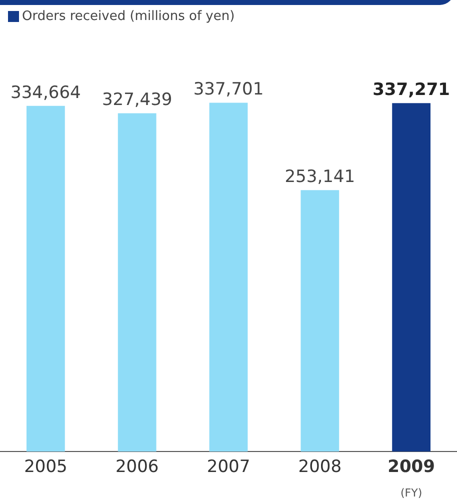 Image resolution: width=457 pixels, height=500 pixels. Describe the element at coordinates (46, 467) in the screenshot. I see `x-tick-label: 2005` at that location.